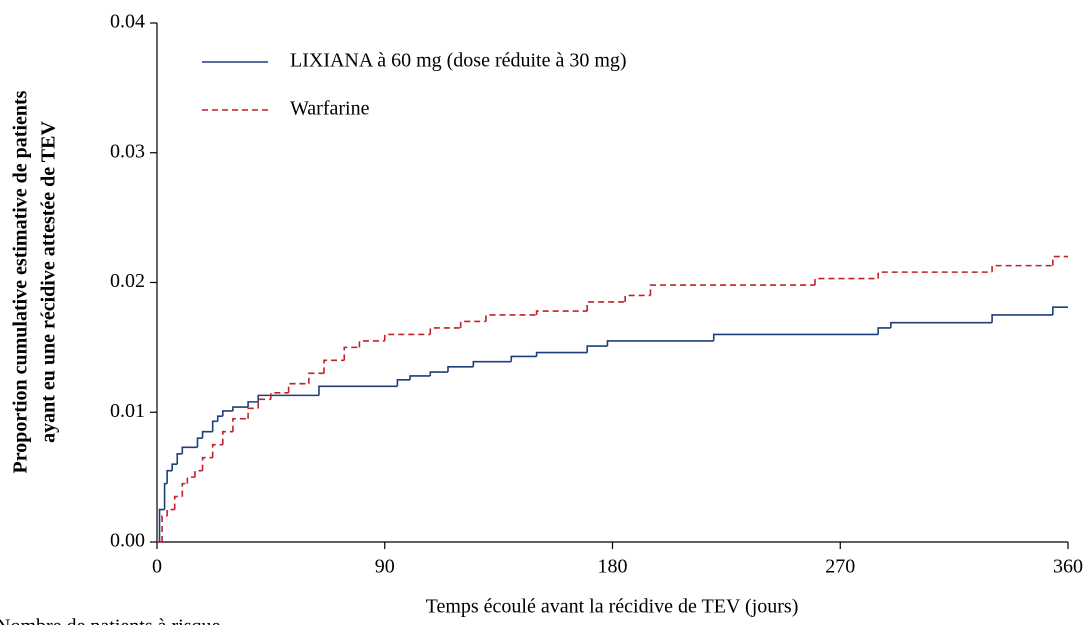  What do you see at coordinates (458, 61) in the screenshot?
I see `legend-label: LIXIANA à 60 mg (dose réduite à 30 mg)` at bounding box center [458, 61].